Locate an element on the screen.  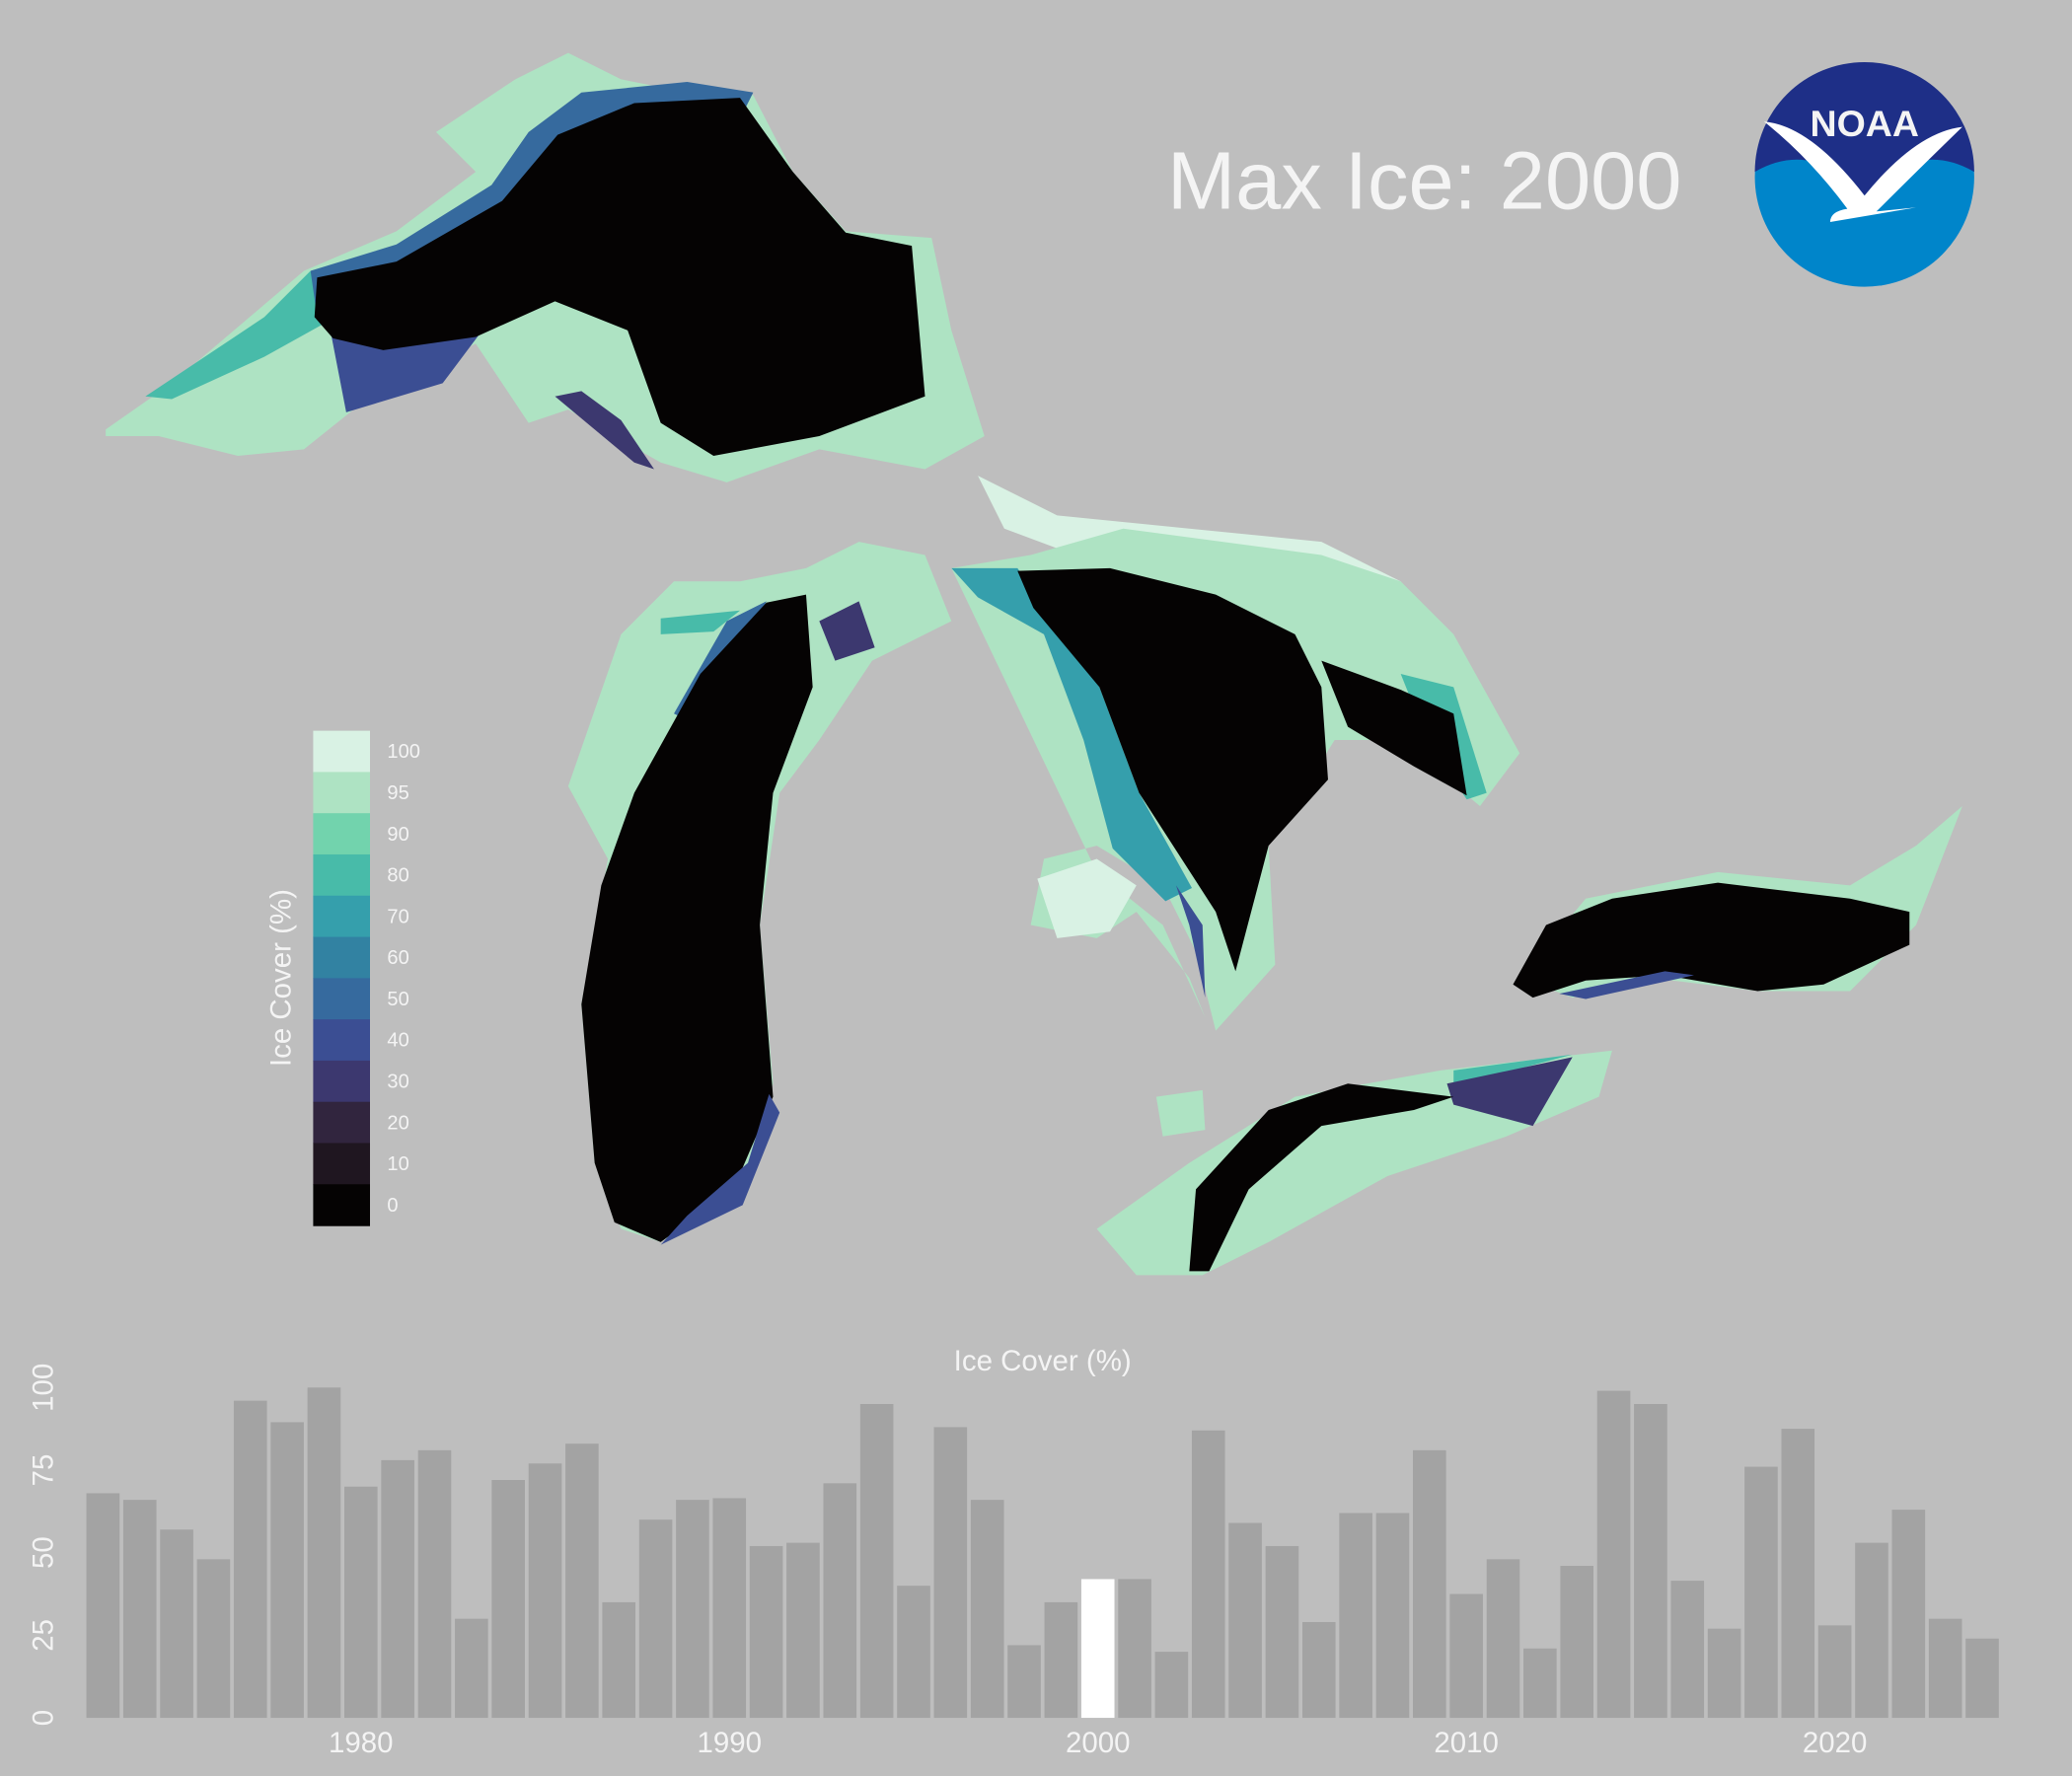
legend-label: 50 is located at coordinates (398, 1000).